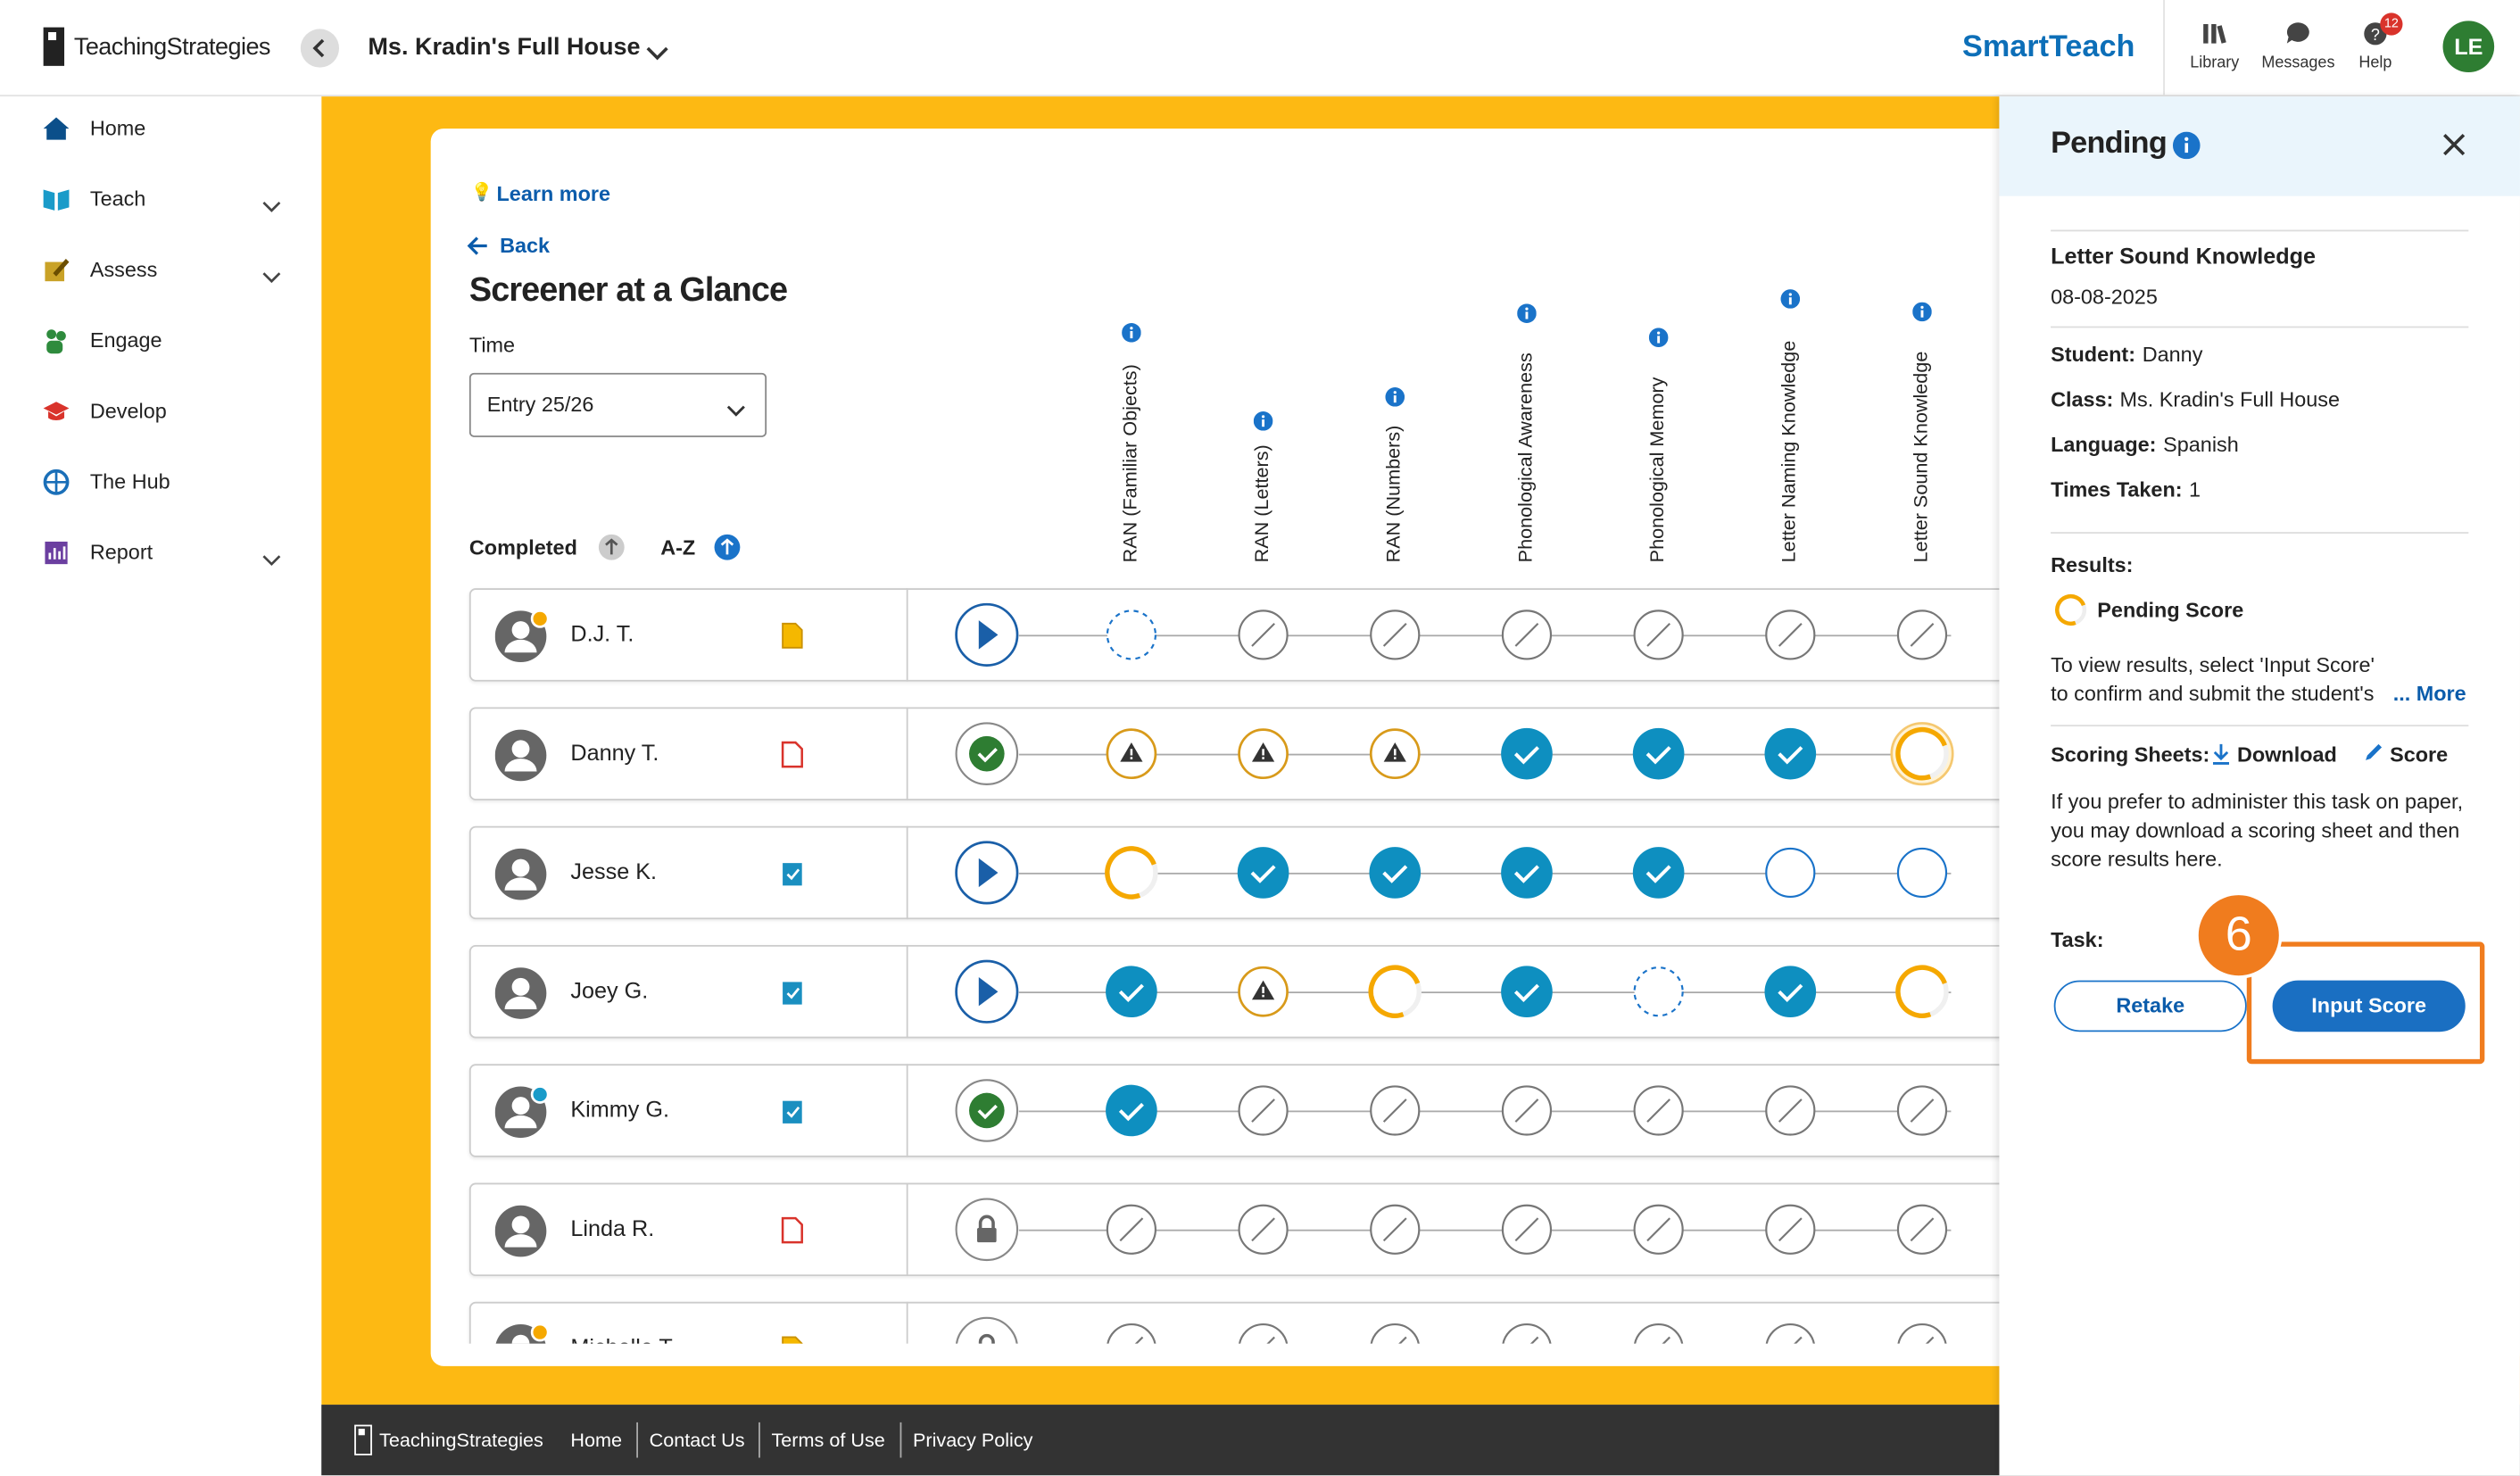 The width and height of the screenshot is (2520, 1476). What do you see at coordinates (320, 48) in the screenshot?
I see `collapse-button` at bounding box center [320, 48].